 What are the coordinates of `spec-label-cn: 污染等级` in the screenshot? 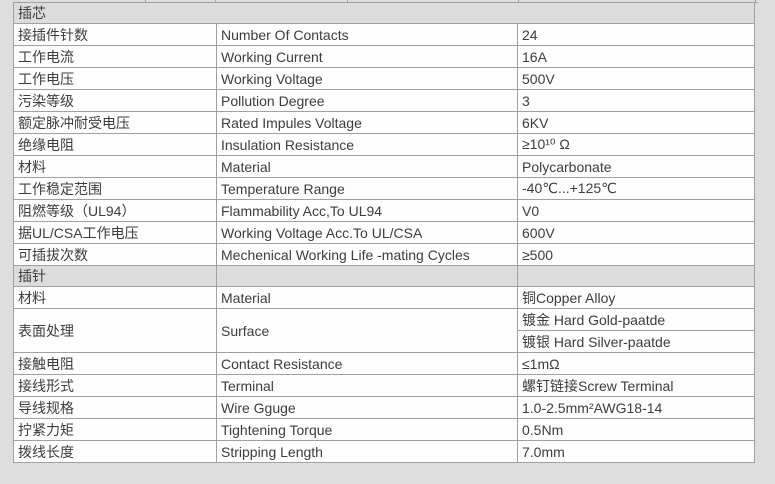 It's located at (115, 100).